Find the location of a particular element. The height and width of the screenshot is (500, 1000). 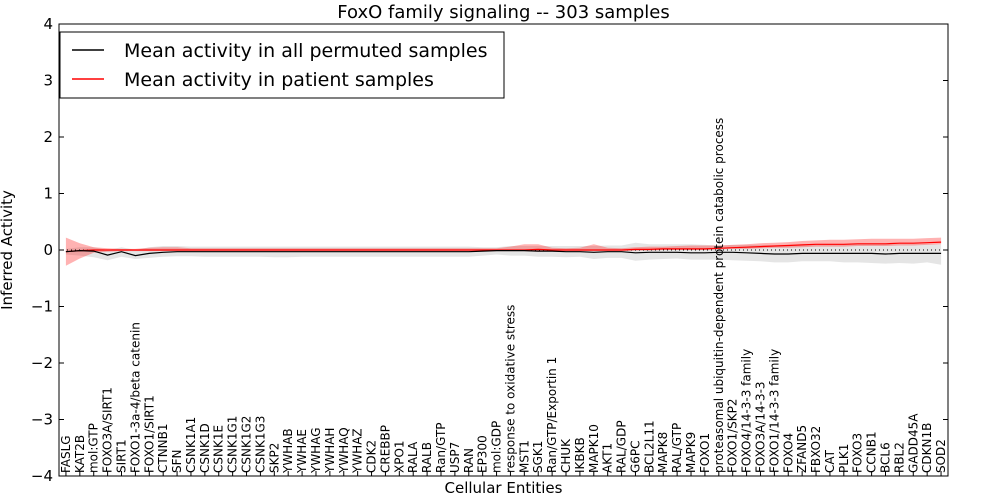

x-category-label: CHUK is located at coordinates (566, 455).